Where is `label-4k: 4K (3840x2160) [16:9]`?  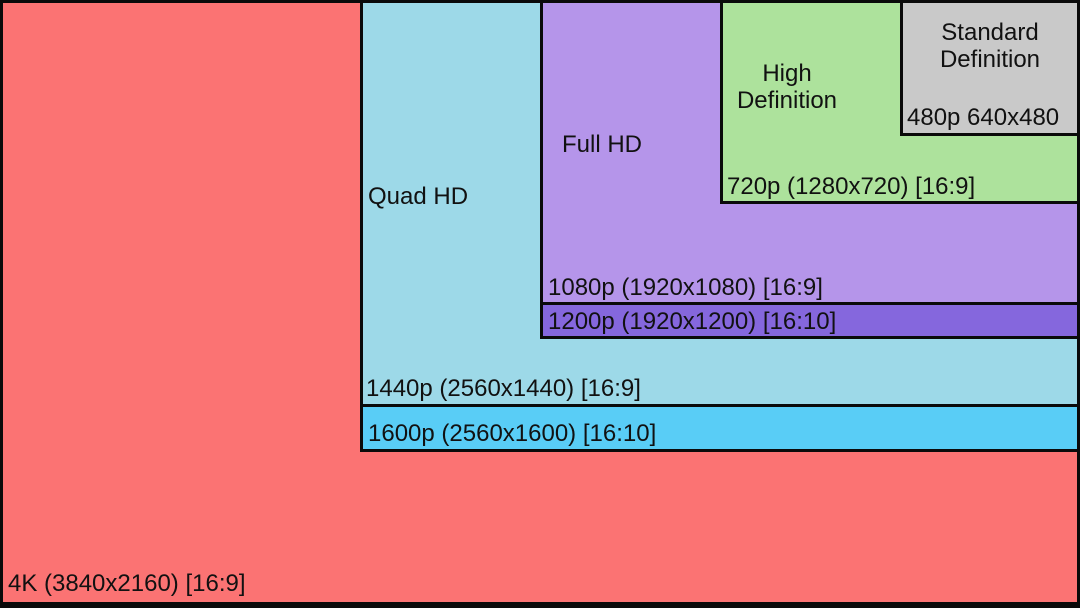 label-4k: 4K (3840x2160) [16:9] is located at coordinates (127, 583).